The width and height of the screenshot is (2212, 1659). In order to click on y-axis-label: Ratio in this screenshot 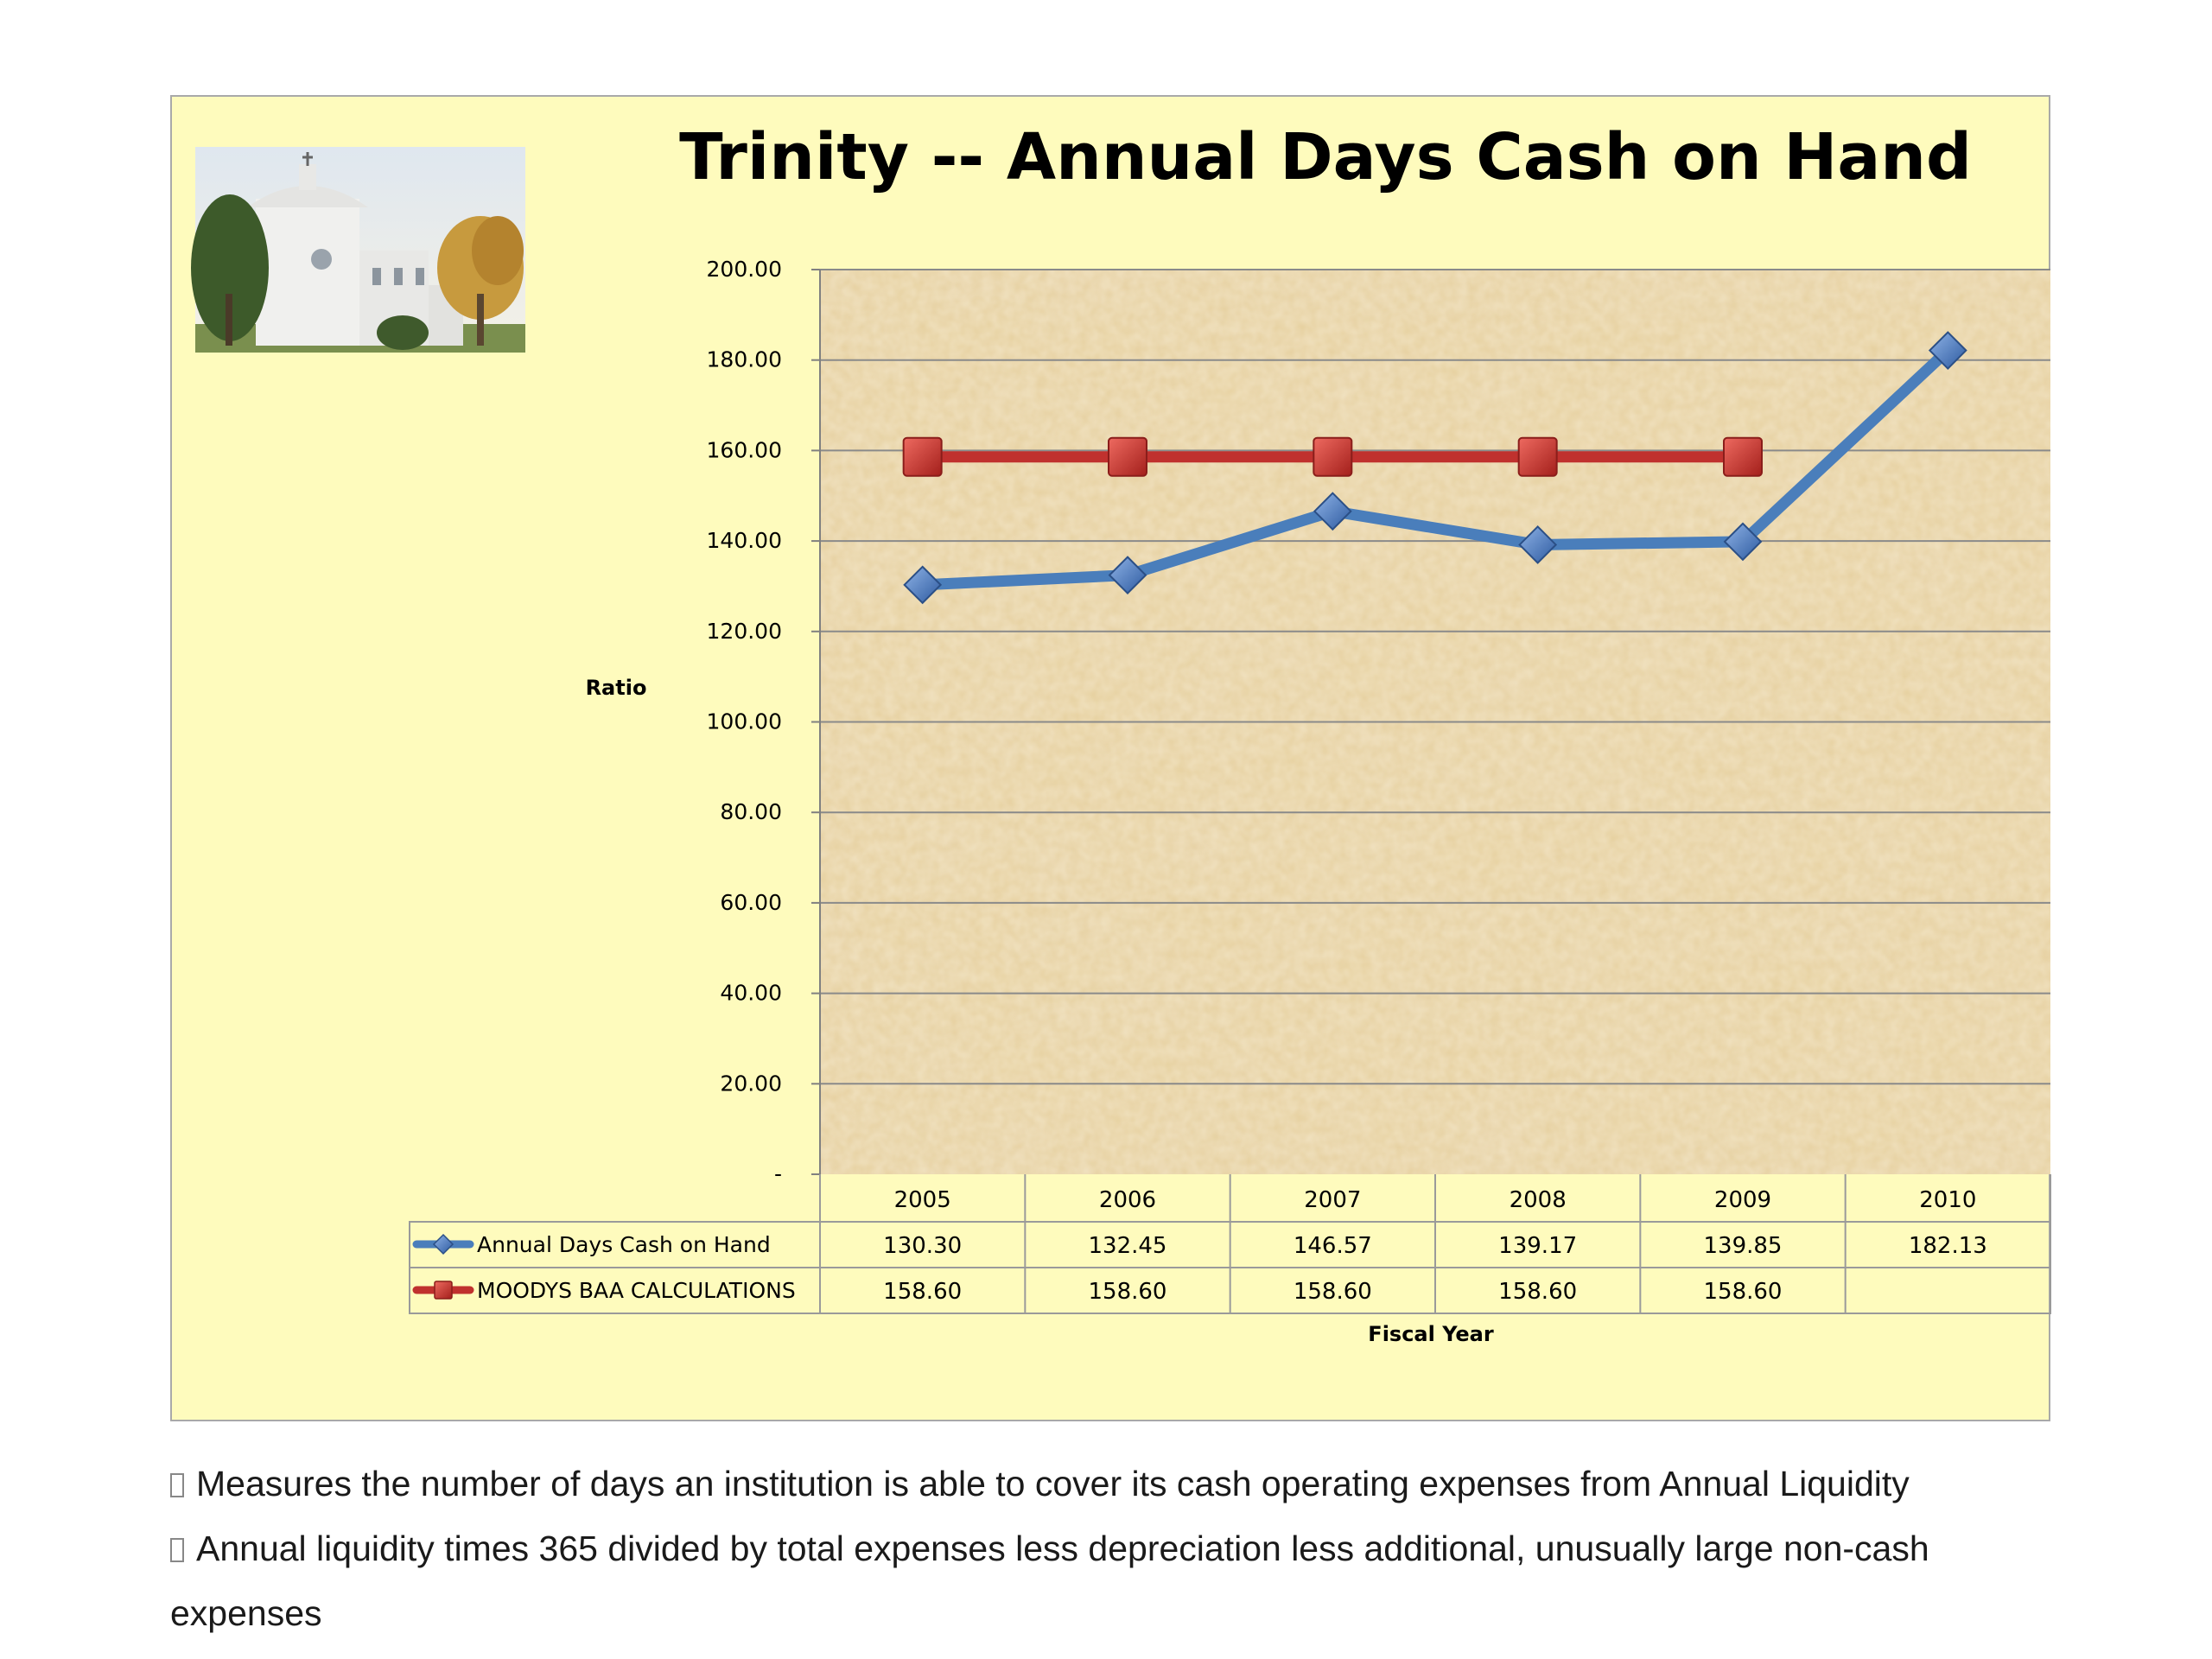, I will do `click(616, 688)`.